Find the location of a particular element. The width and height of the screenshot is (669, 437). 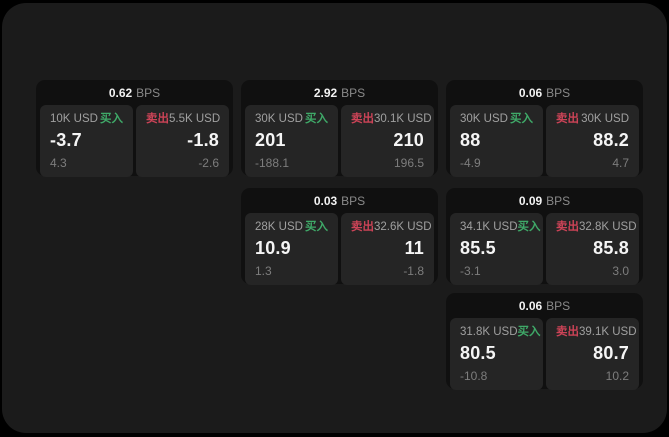

quote-card: 0.06 BPS 30K USD 买入 88 -4.9 卖出 30K USD is located at coordinates (544, 128).